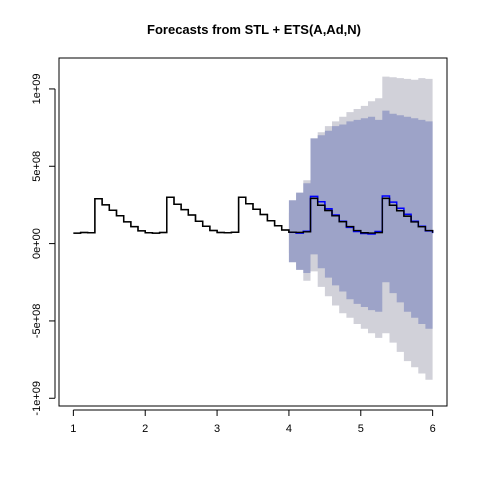 This screenshot has height=480, width=480. What do you see at coordinates (361, 429) in the screenshot?
I see `x-tick-label: 5` at bounding box center [361, 429].